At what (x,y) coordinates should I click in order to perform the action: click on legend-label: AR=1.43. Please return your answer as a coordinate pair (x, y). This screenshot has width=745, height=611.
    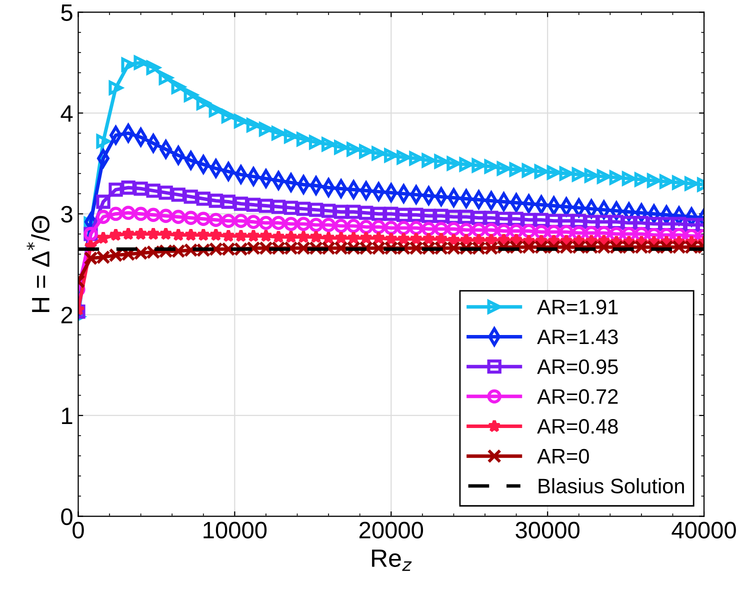
    Looking at the image, I should click on (577, 336).